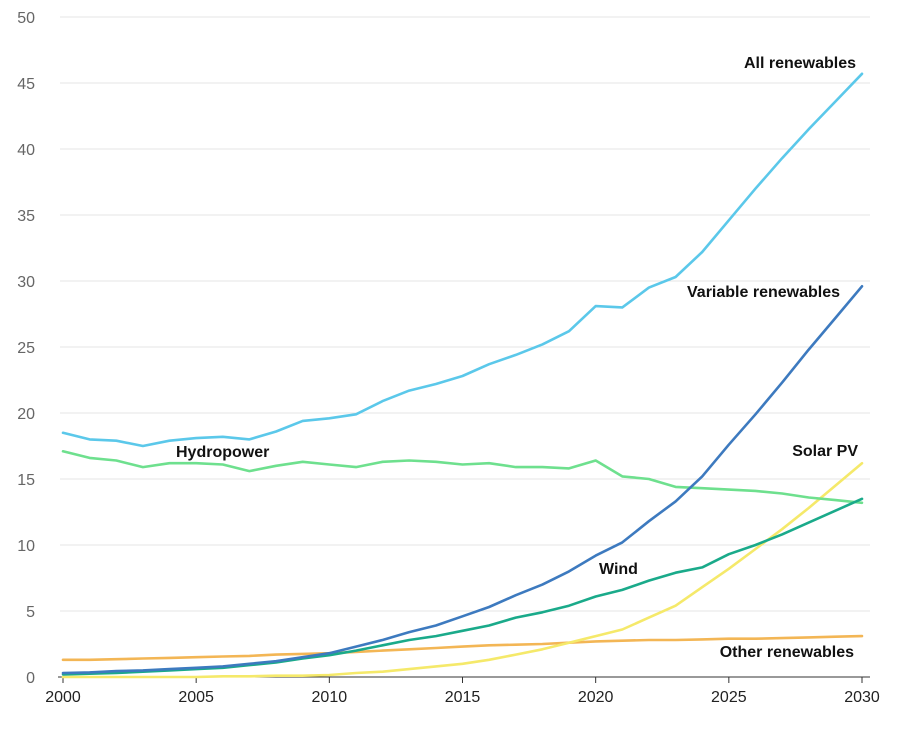  What do you see at coordinates (26, 414) in the screenshot?
I see `y-tick-label: 20` at bounding box center [26, 414].